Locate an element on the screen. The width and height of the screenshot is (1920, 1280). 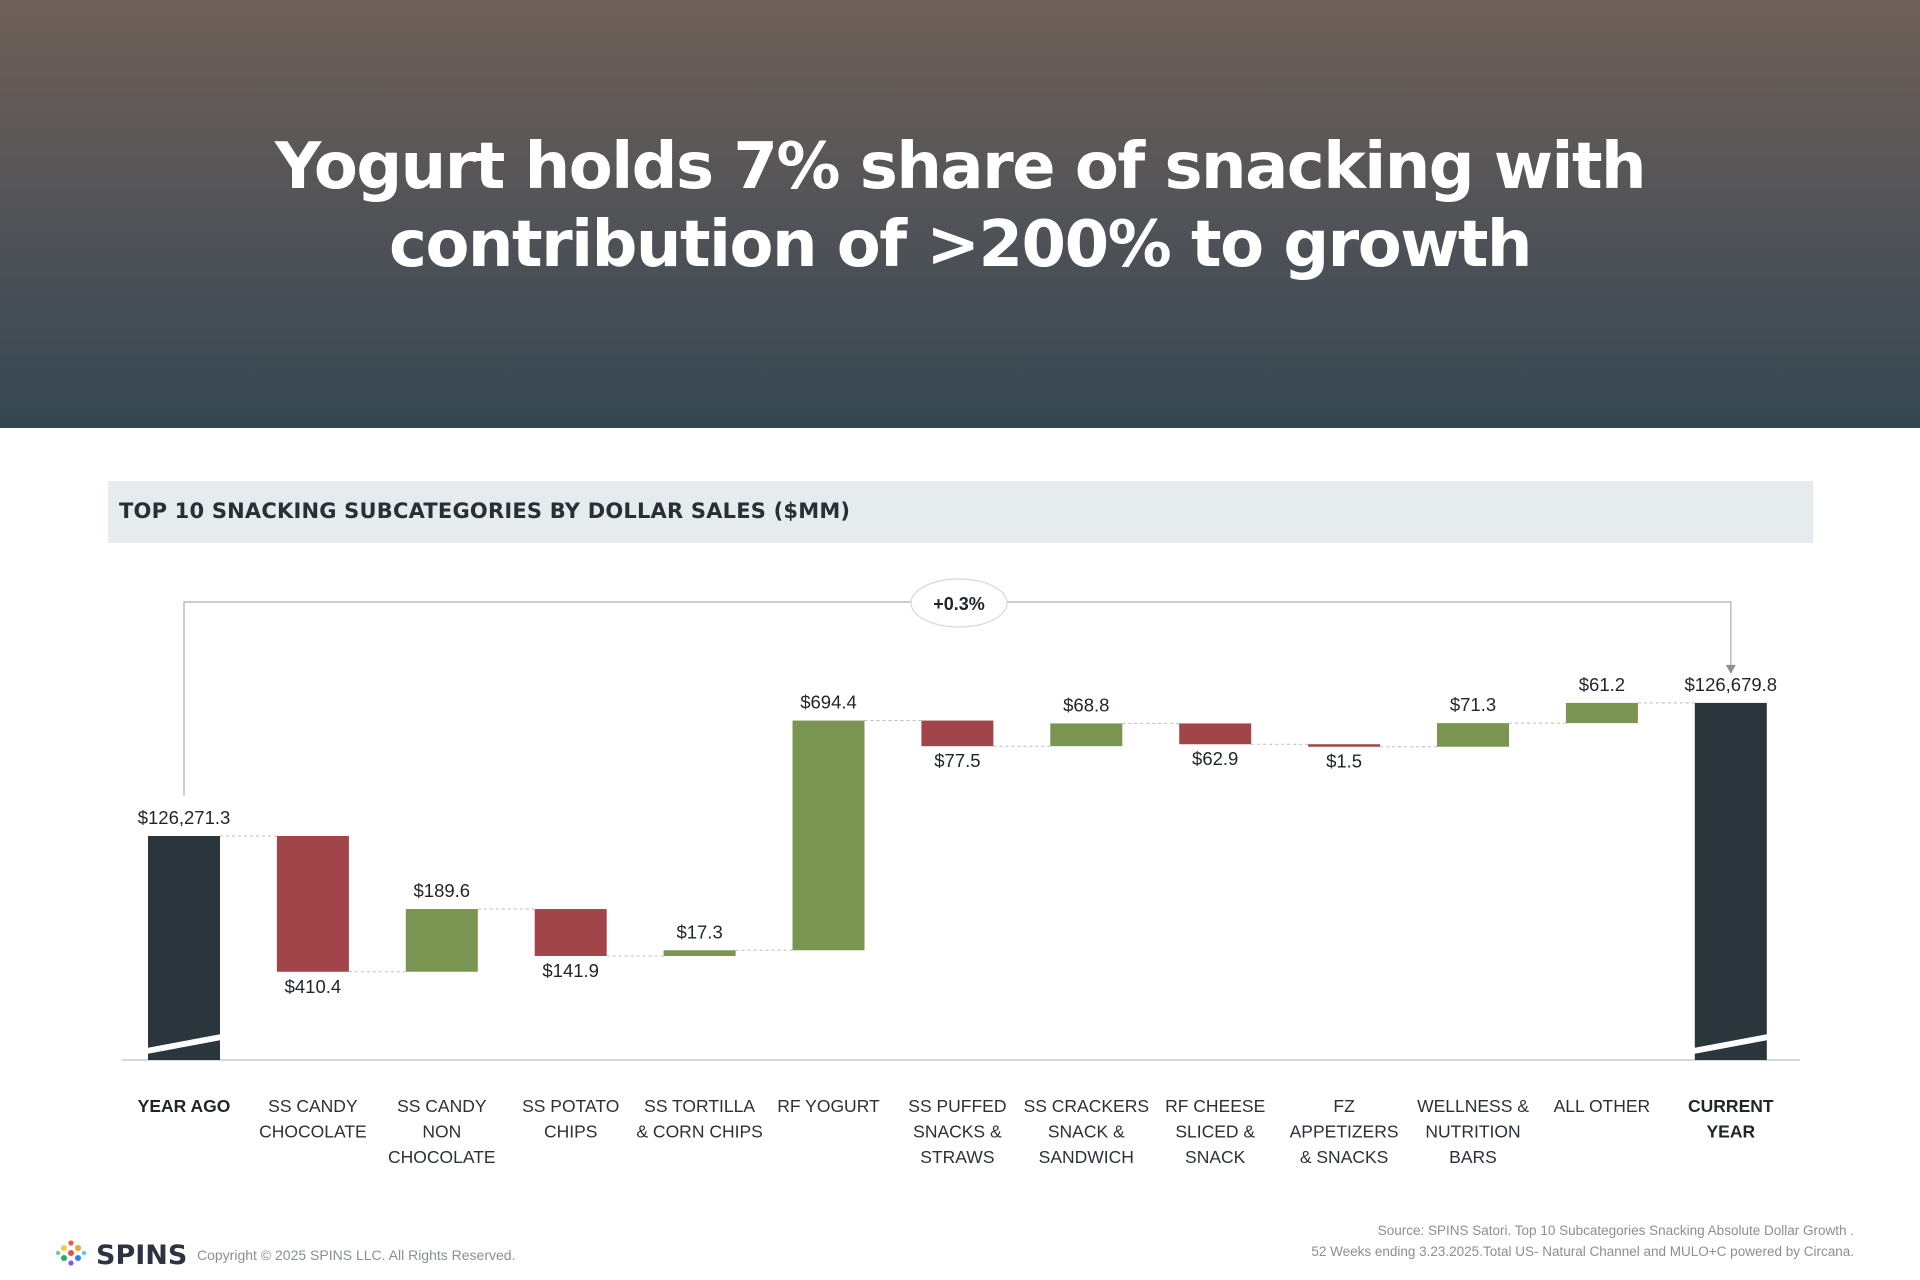
category-label-6: SNACKS & is located at coordinates (957, 1132).